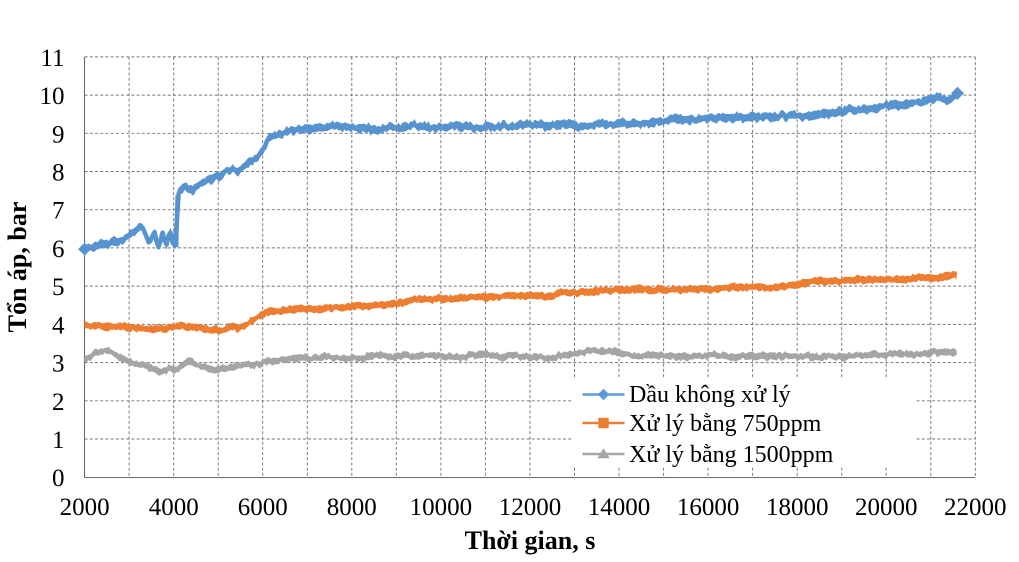 The image size is (1019, 562). Describe the element at coordinates (58, 402) in the screenshot. I see `svg-text: 2` at that location.